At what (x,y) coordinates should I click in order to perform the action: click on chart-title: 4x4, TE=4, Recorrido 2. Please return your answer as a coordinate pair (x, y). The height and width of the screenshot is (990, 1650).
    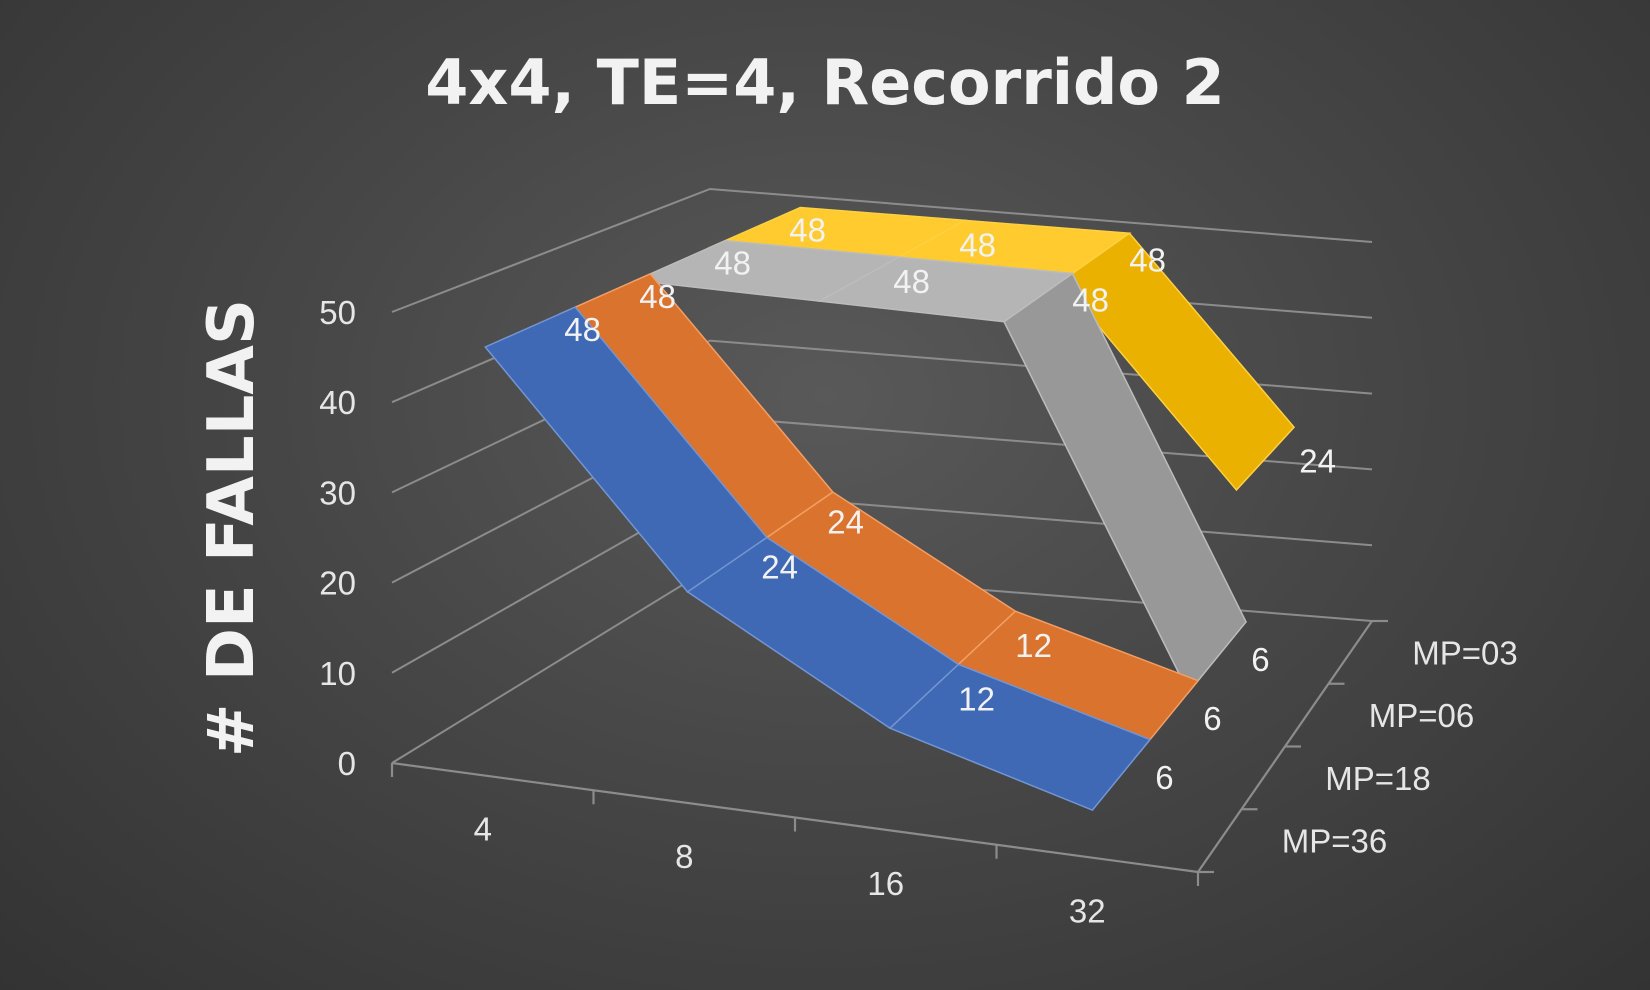
    Looking at the image, I should click on (825, 82).